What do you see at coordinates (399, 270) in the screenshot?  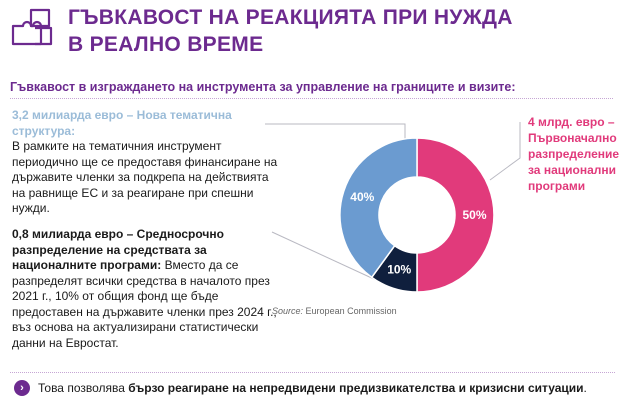 I see `slice-label-1: 10%` at bounding box center [399, 270].